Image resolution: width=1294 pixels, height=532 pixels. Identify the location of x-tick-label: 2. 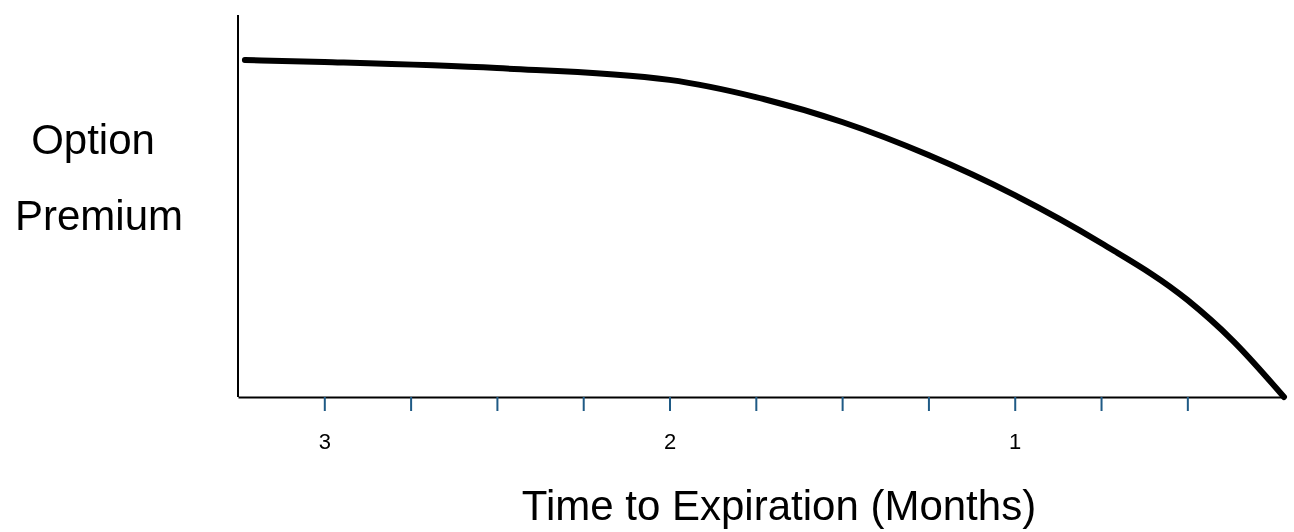
(670, 441).